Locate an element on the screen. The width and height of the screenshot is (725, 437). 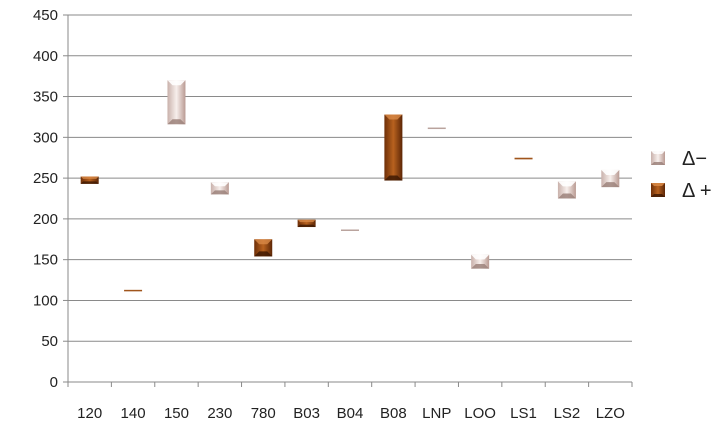
y-tick-label: 150 is located at coordinates (45, 260).